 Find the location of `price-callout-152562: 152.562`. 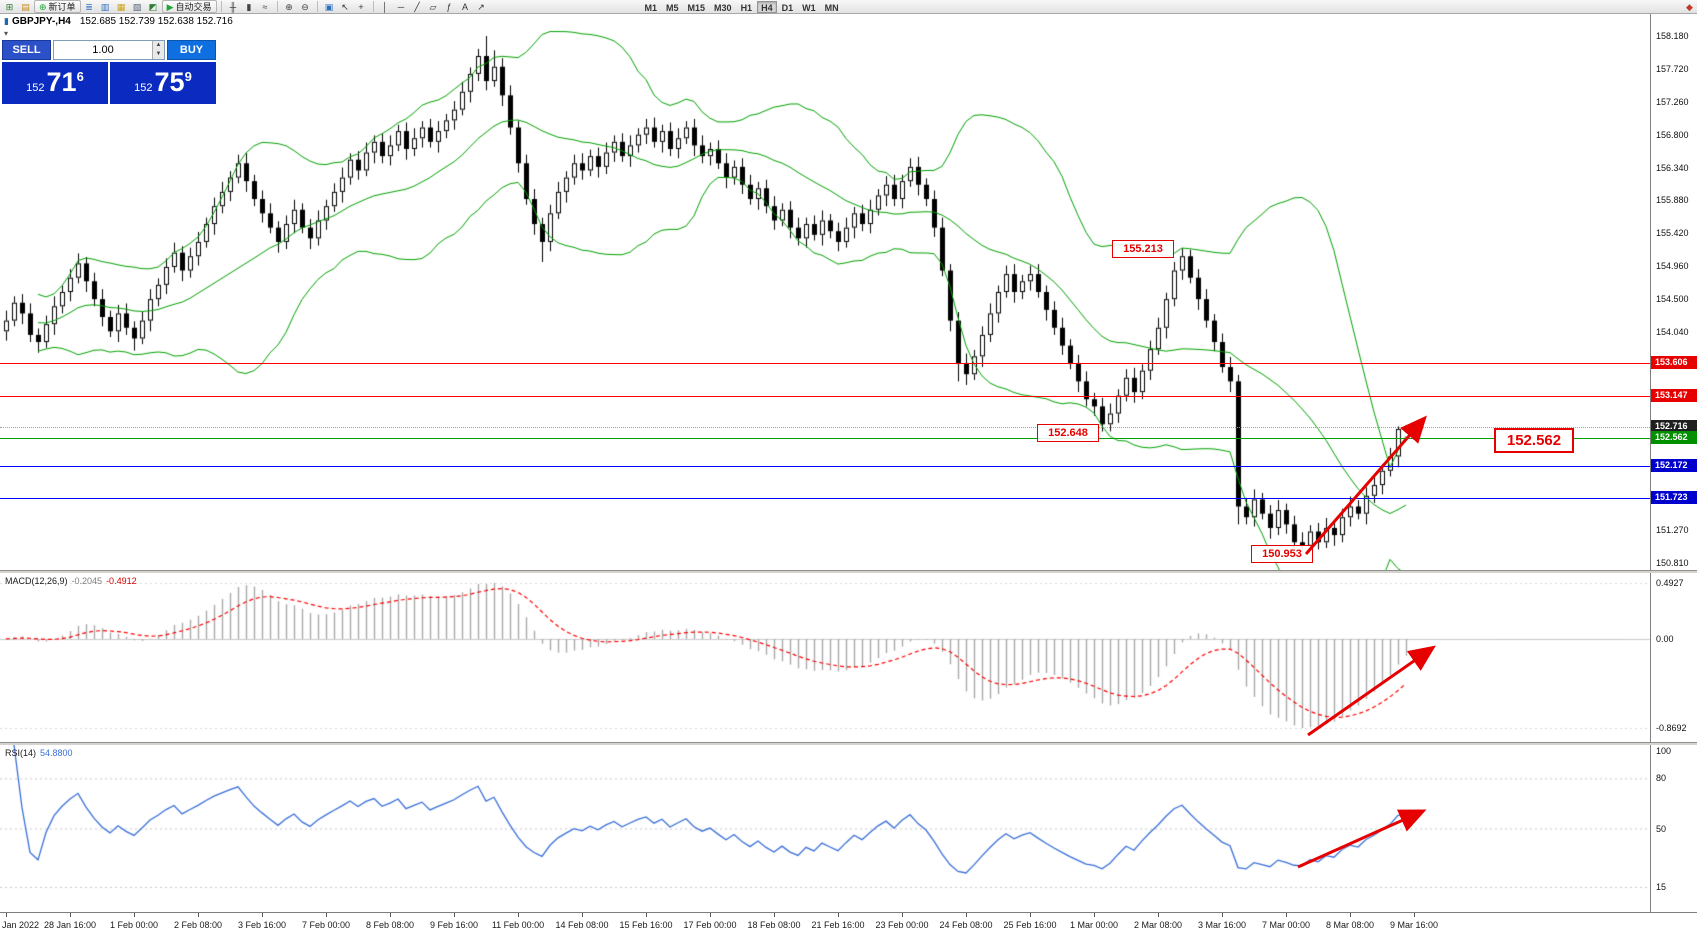

price-callout-152562: 152.562 is located at coordinates (1534, 440).